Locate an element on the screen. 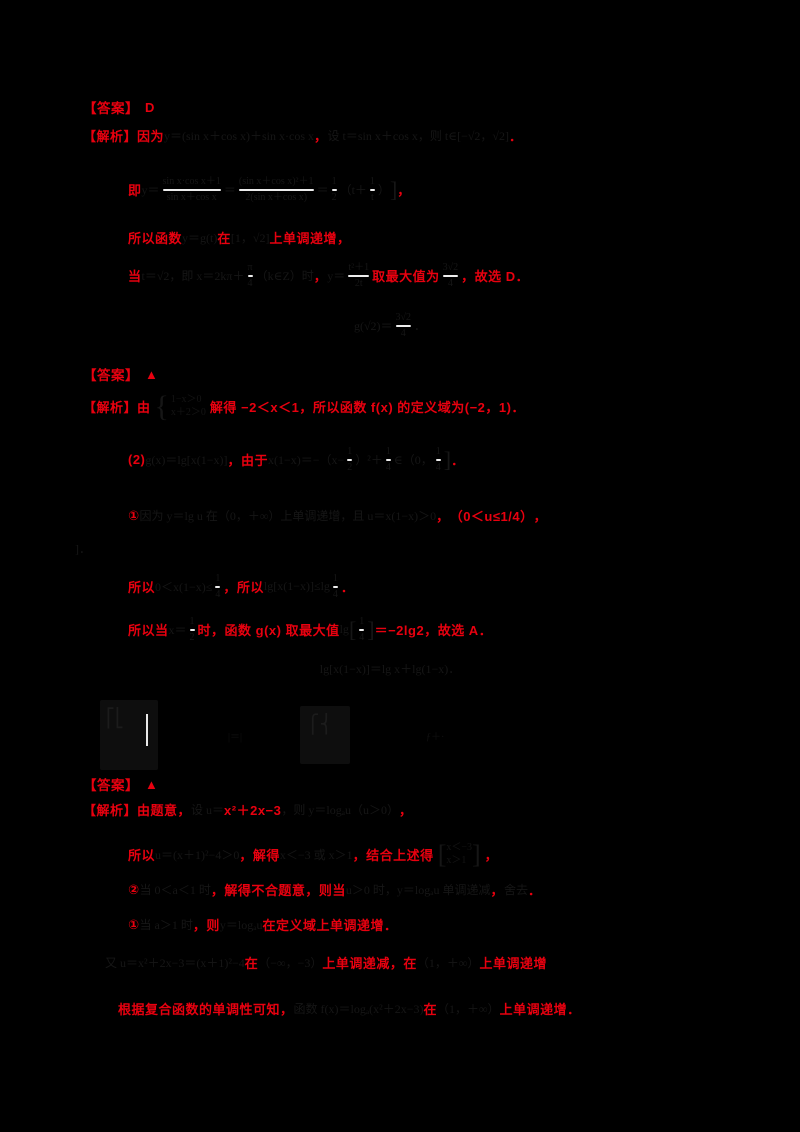 Image resolution: width=800 pixels, height=1132 pixels. stack-rows: x＜−3 x＞1 is located at coordinates (459, 854).